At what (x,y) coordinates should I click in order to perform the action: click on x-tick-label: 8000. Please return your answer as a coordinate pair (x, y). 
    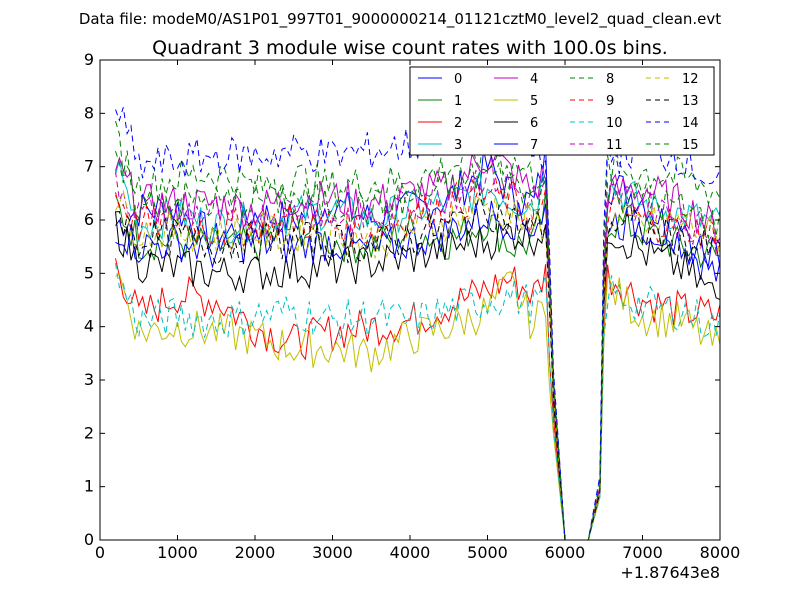
    Looking at the image, I should click on (720, 552).